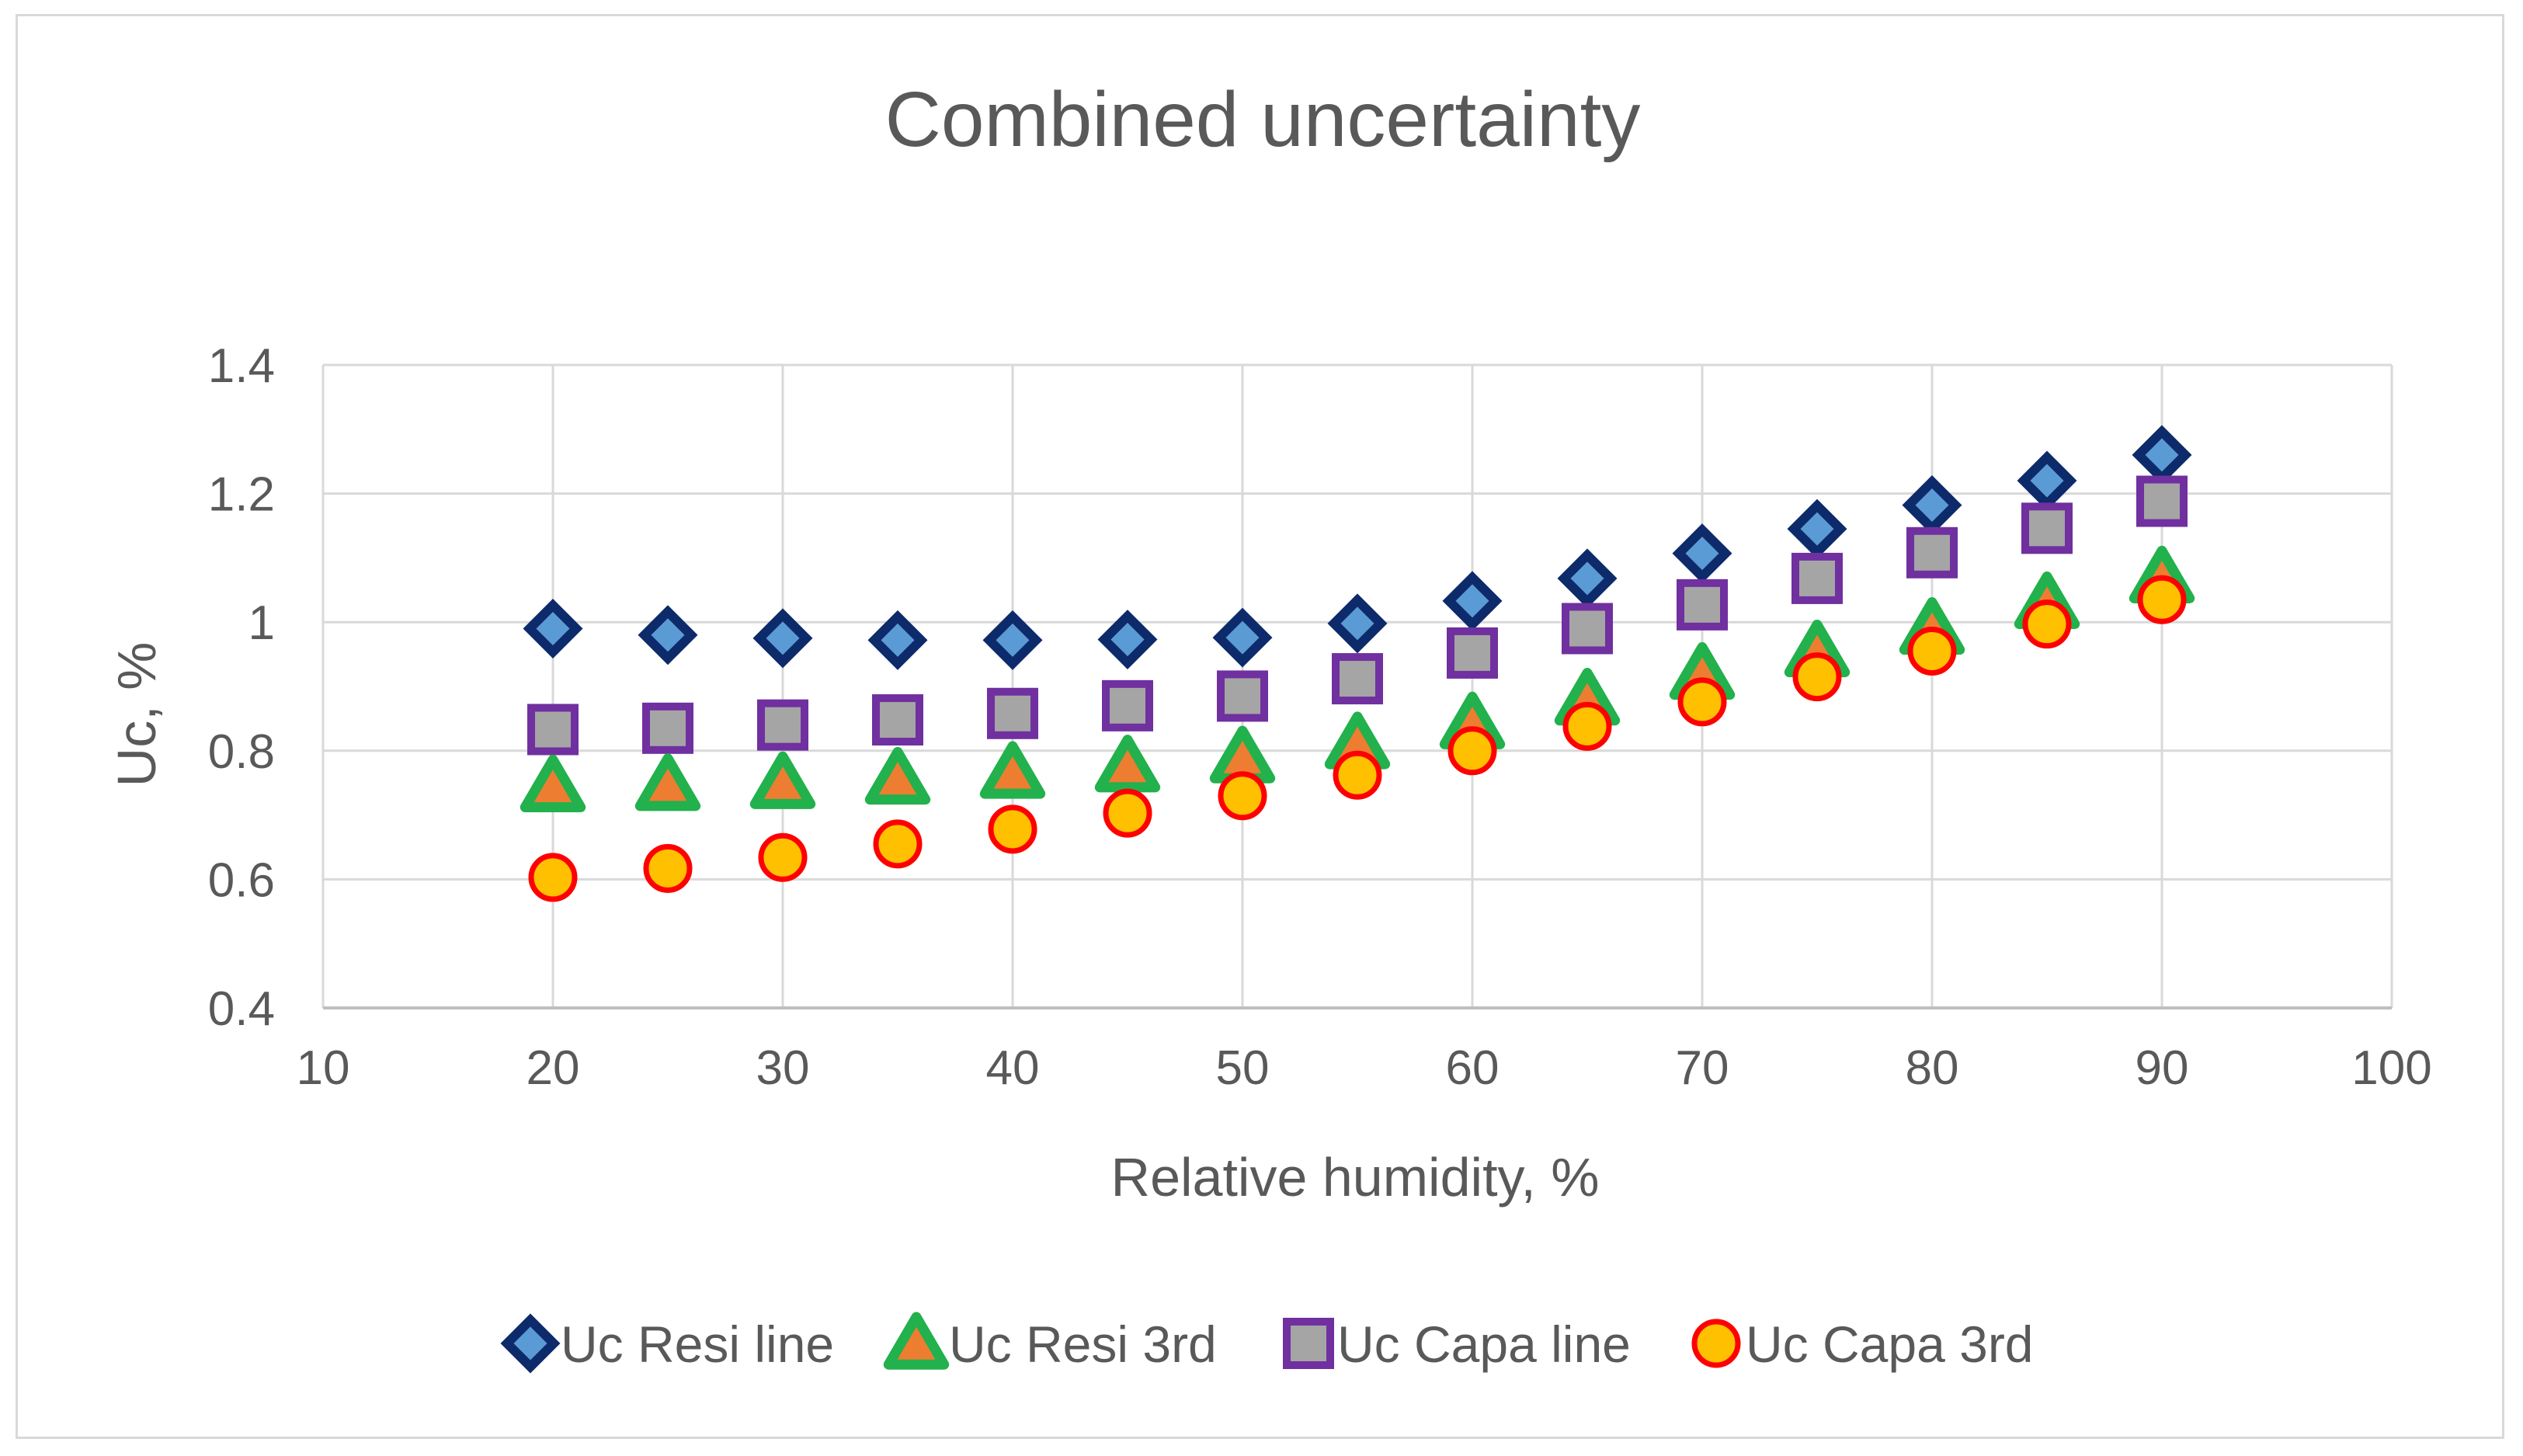 The width and height of the screenshot is (2523, 1456). I want to click on legend-item: Uc Resi 3rd, so click(1050, 1342).